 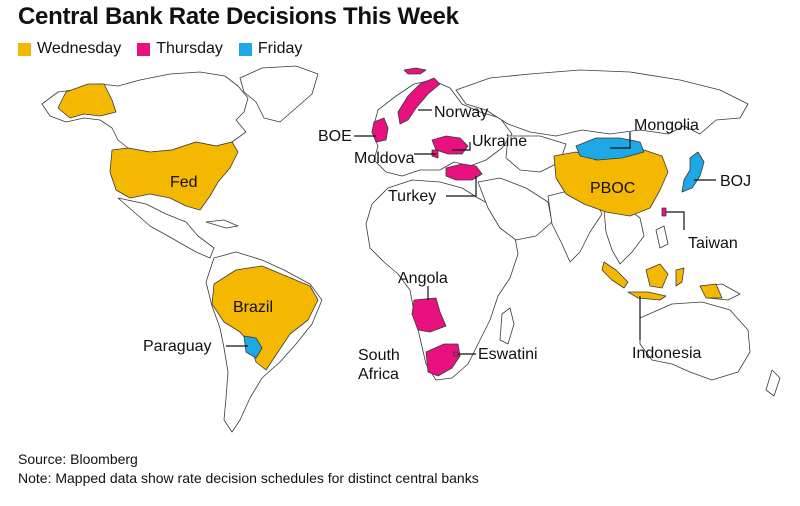 I want to click on label-turkey: Turkey, so click(x=412, y=196).